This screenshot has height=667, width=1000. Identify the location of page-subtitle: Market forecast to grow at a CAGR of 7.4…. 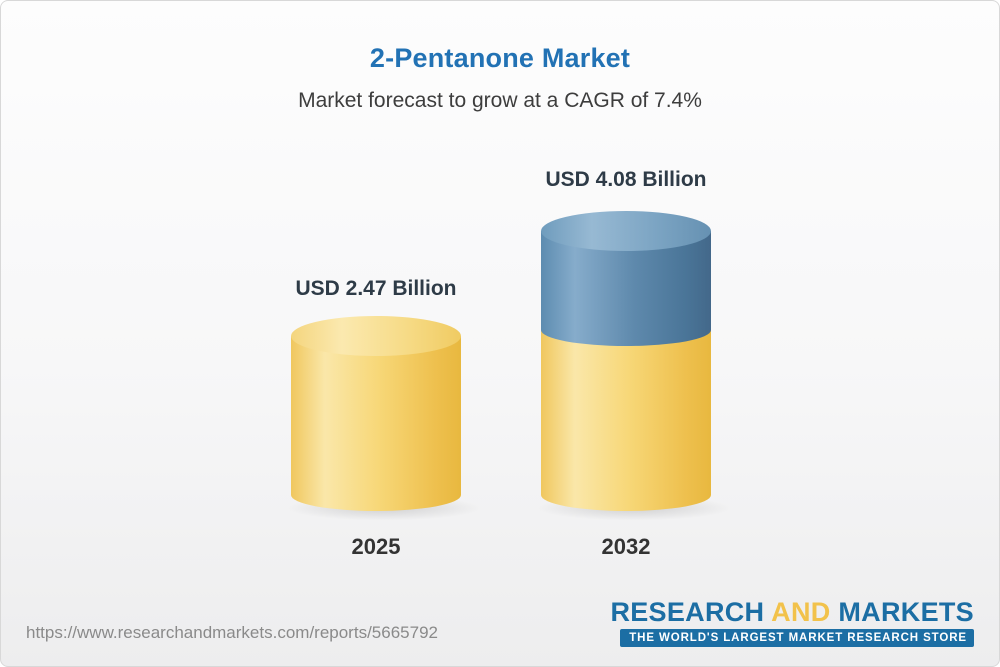
(500, 100).